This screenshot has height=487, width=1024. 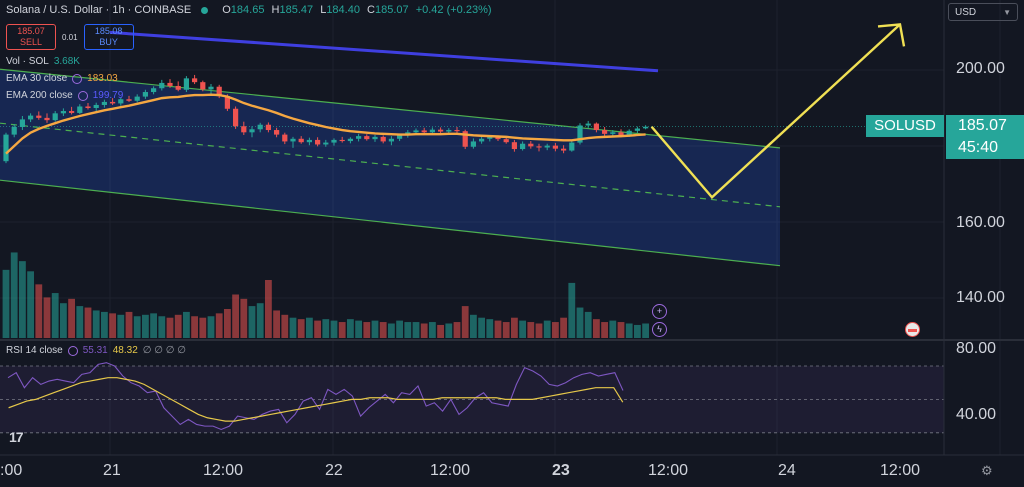 What do you see at coordinates (390, 165) in the screenshot?
I see `channel-mid-line` at bounding box center [390, 165].